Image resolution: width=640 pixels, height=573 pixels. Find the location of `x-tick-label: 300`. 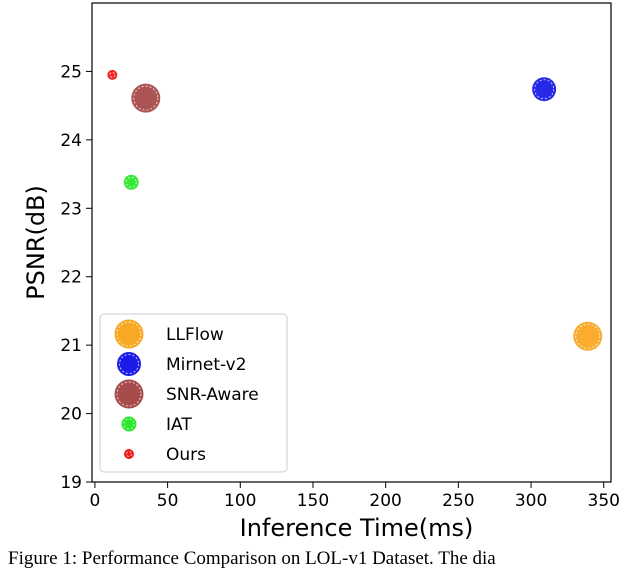

x-tick-label: 300 is located at coordinates (531, 501).